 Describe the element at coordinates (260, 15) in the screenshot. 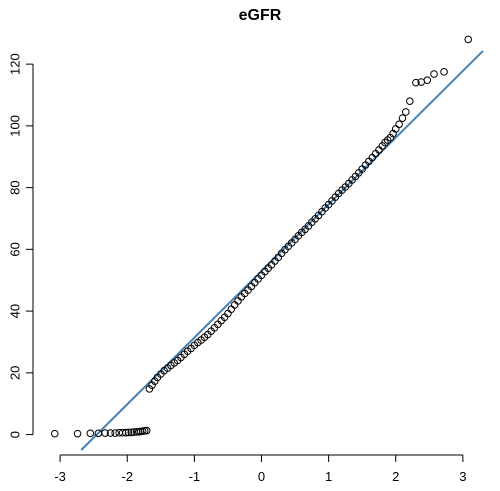

I see `chart-title: eGFR` at that location.